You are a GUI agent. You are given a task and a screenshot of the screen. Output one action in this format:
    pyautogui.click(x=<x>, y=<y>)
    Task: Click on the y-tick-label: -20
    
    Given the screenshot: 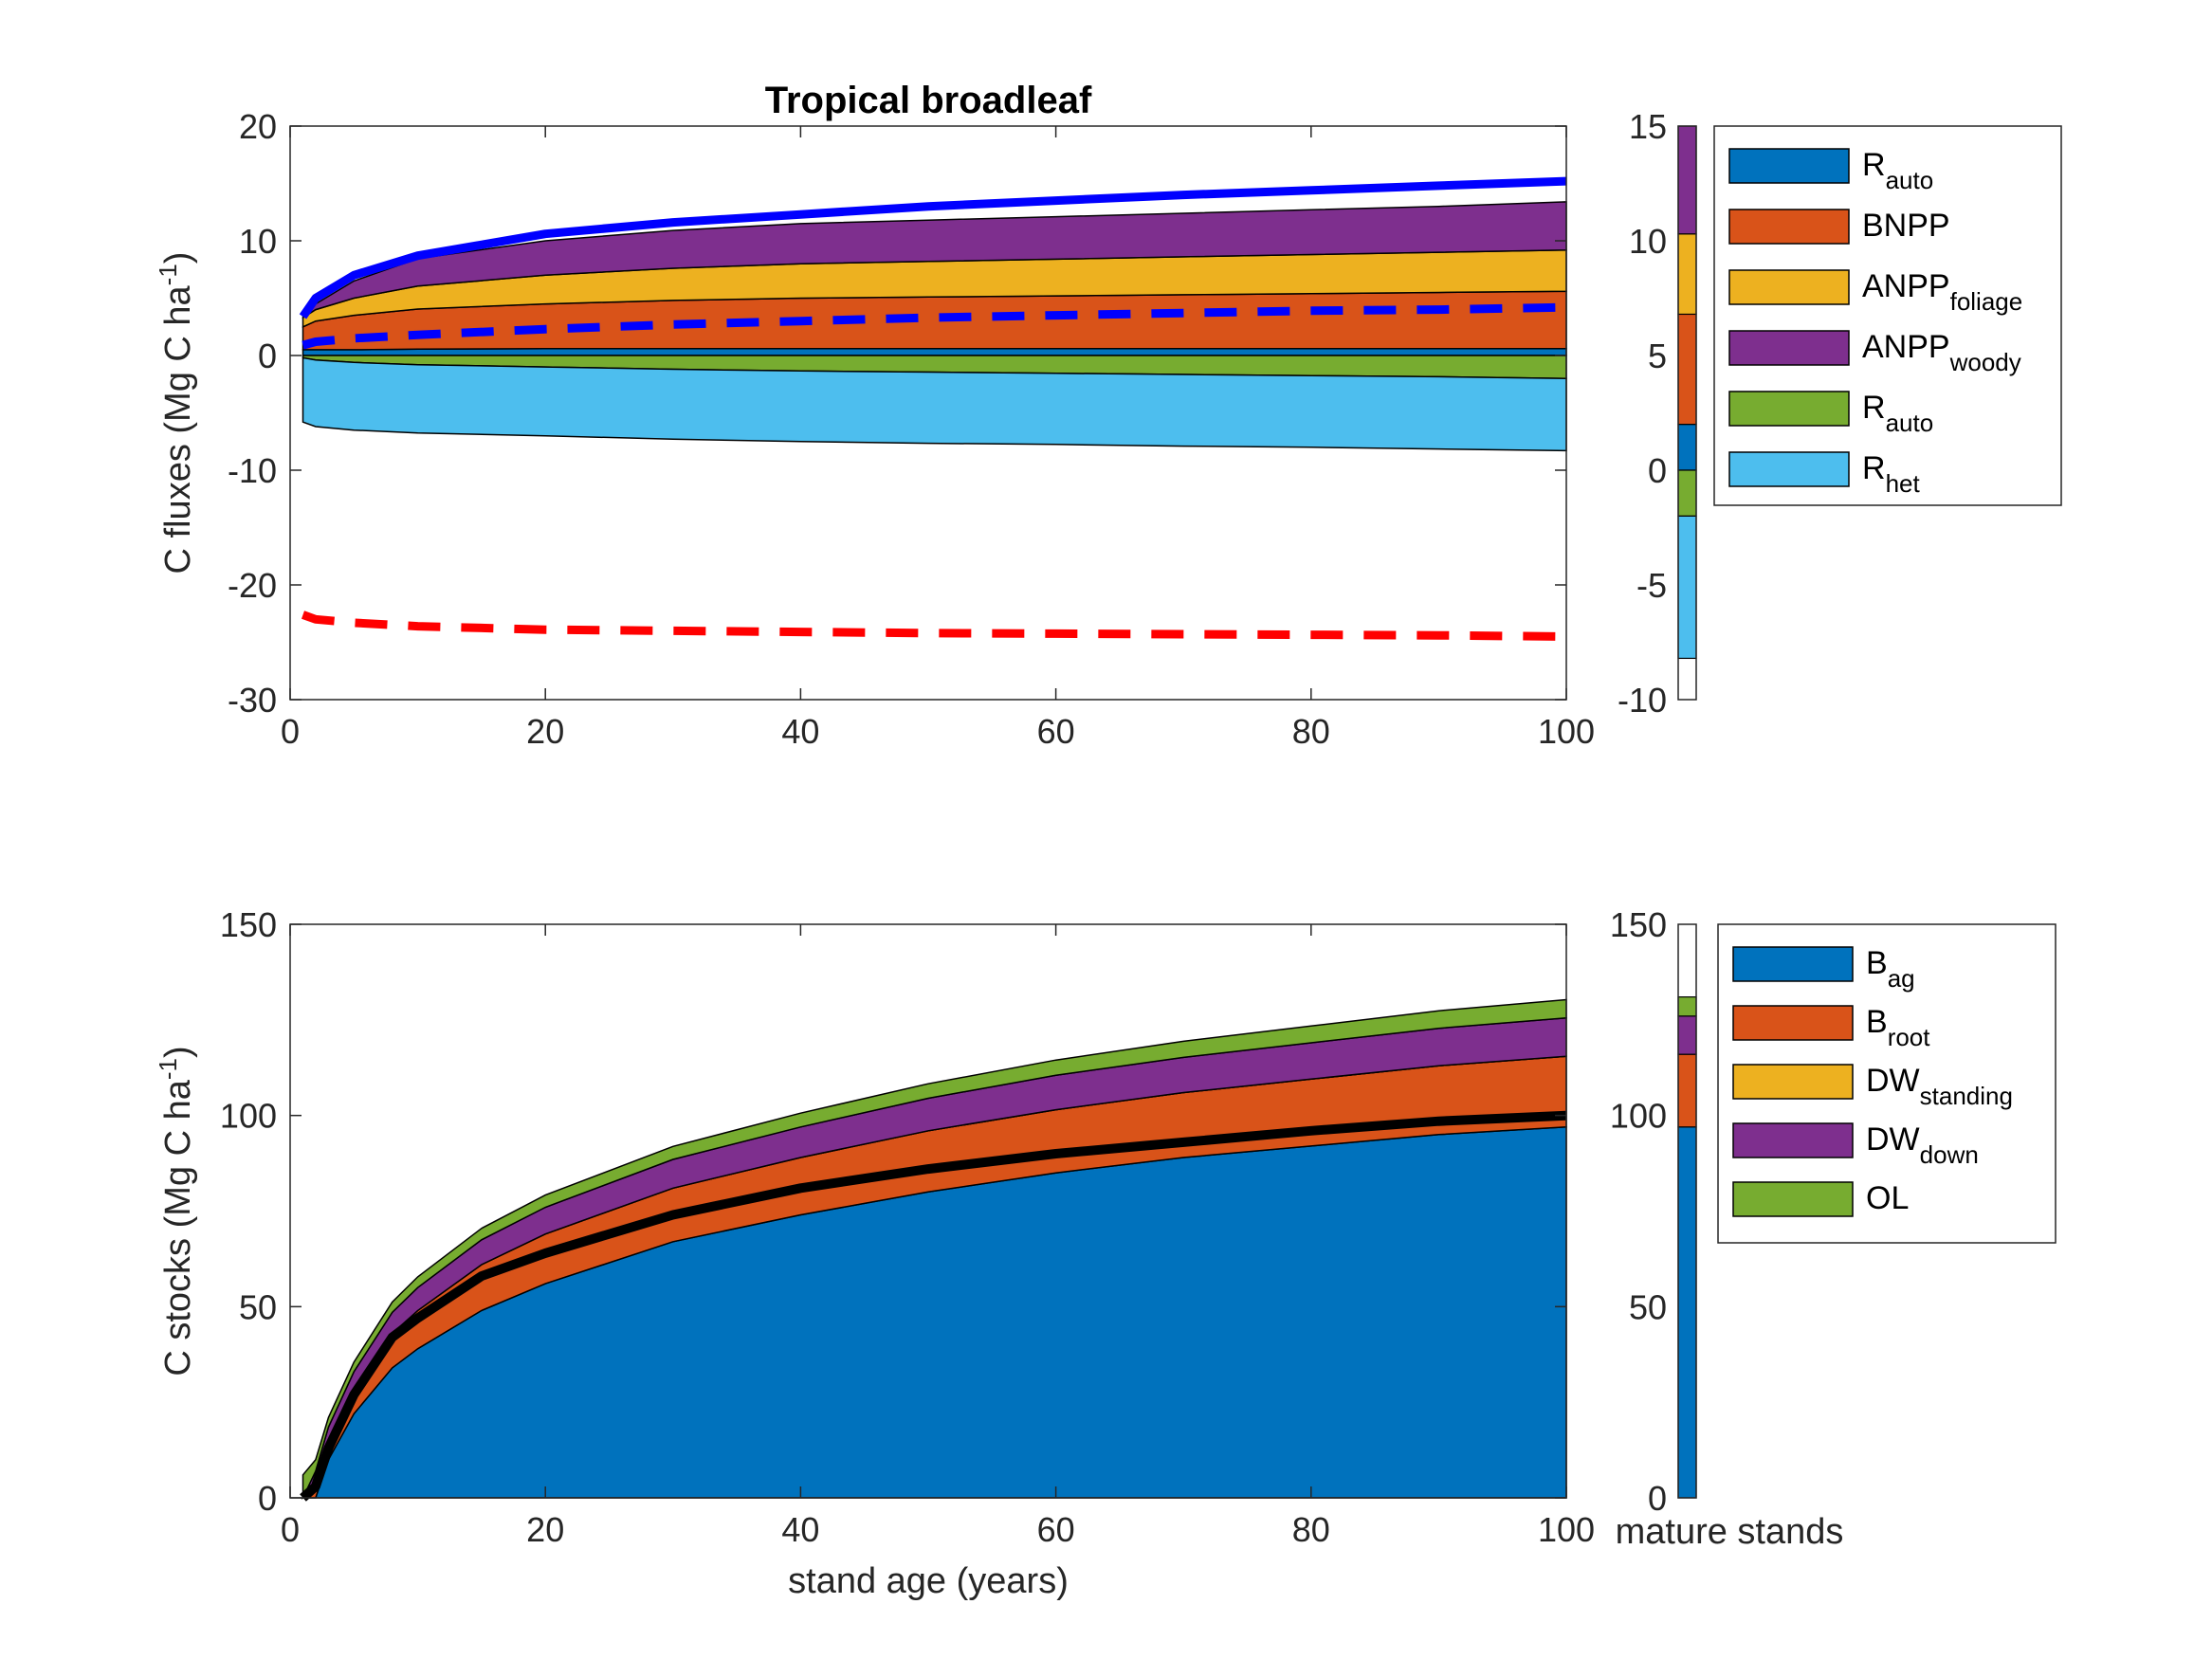 What is the action you would take?
    pyautogui.click(x=252, y=585)
    